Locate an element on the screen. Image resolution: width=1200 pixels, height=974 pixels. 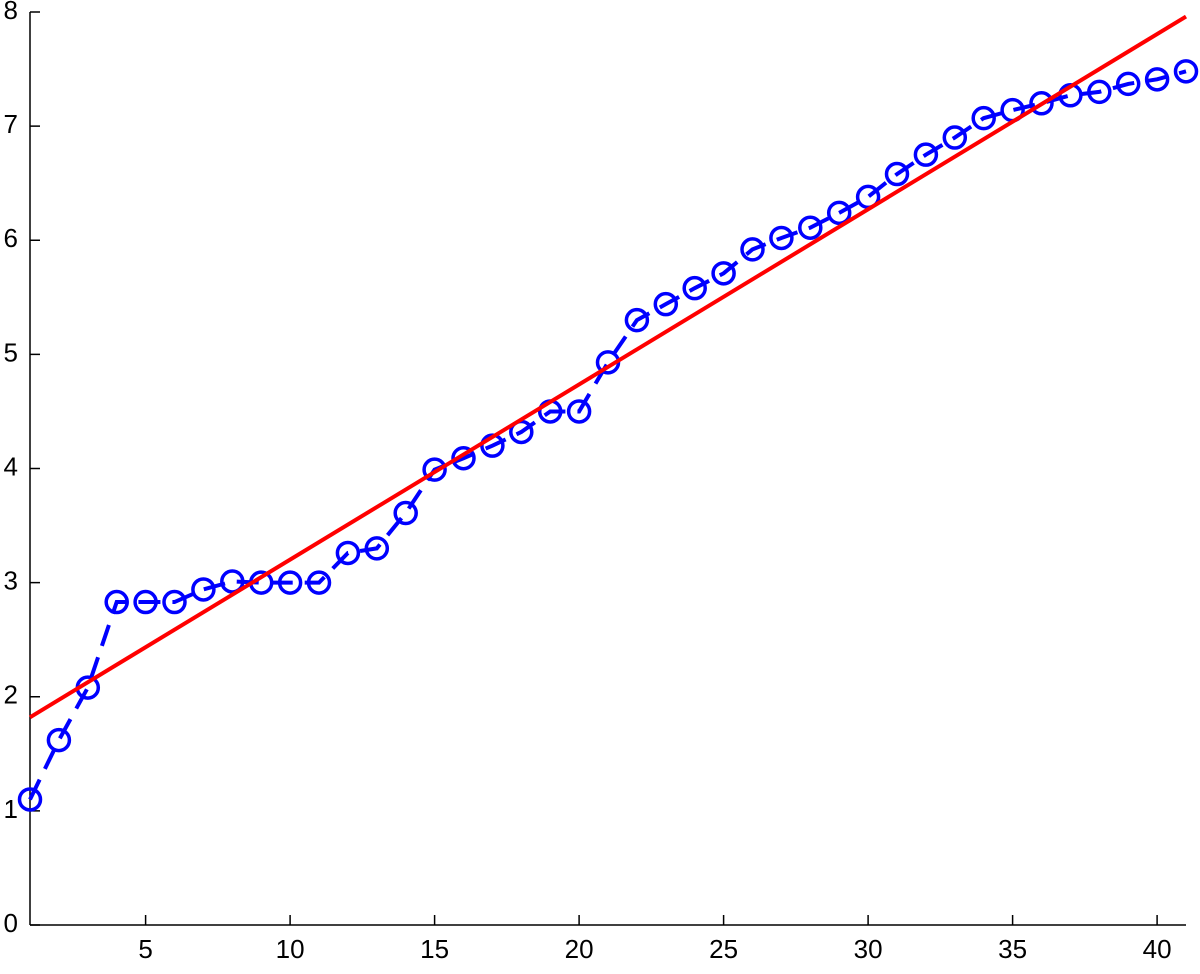
y-tick-label: 2 is located at coordinates (11, 695).